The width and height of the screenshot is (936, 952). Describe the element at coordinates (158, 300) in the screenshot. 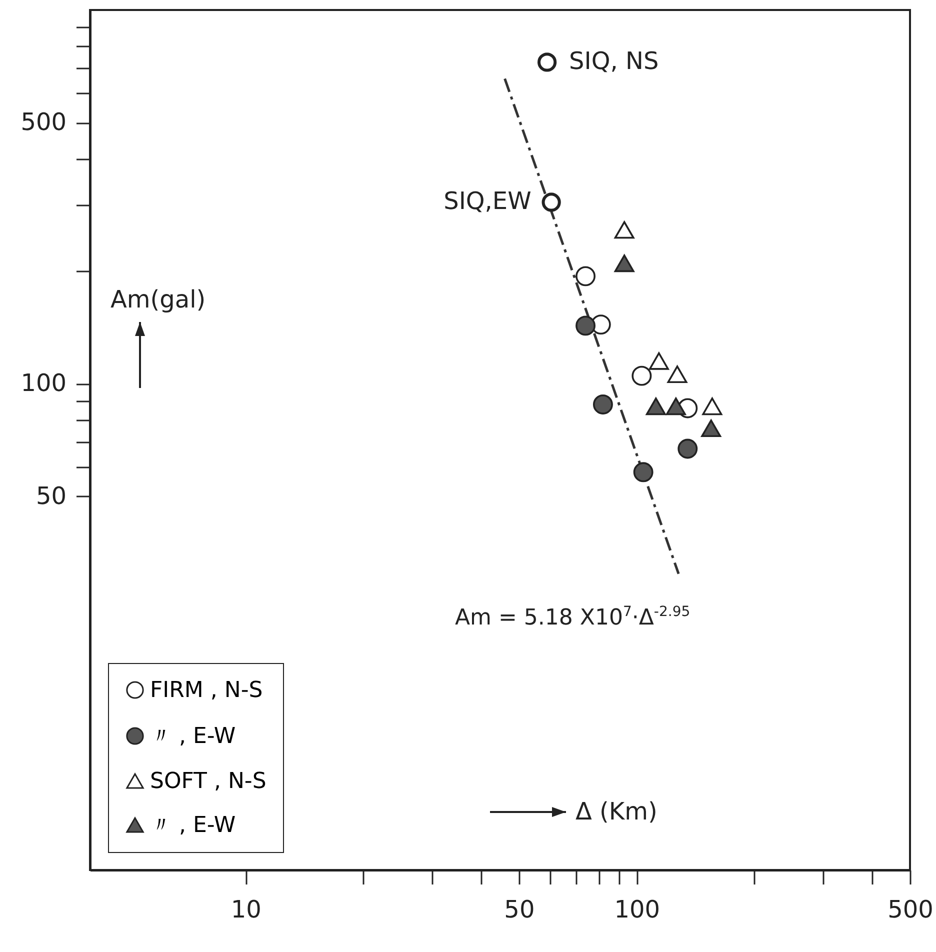

I see `y-axis-title: Am(gal)` at that location.